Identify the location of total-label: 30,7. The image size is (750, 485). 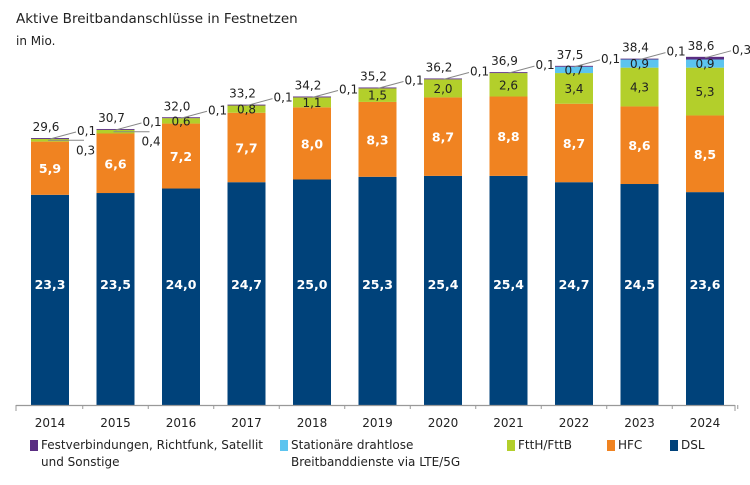
(111, 118).